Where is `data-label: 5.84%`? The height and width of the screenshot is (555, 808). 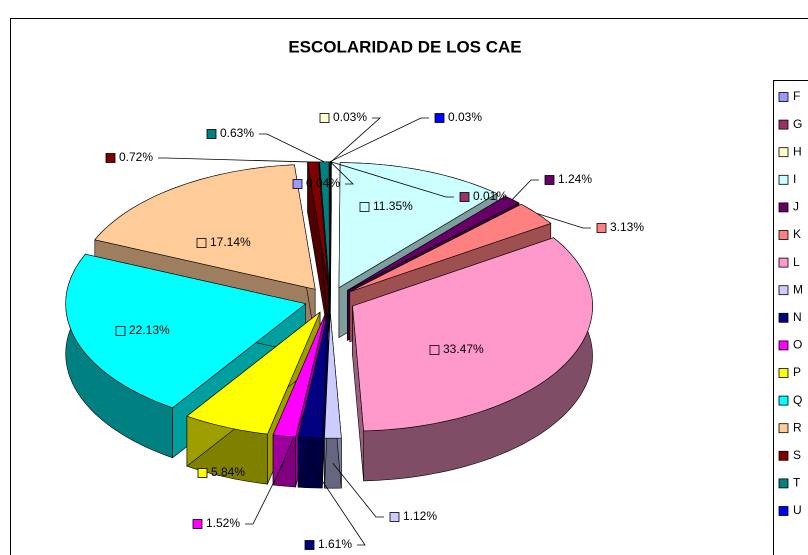 data-label: 5.84% is located at coordinates (228, 472).